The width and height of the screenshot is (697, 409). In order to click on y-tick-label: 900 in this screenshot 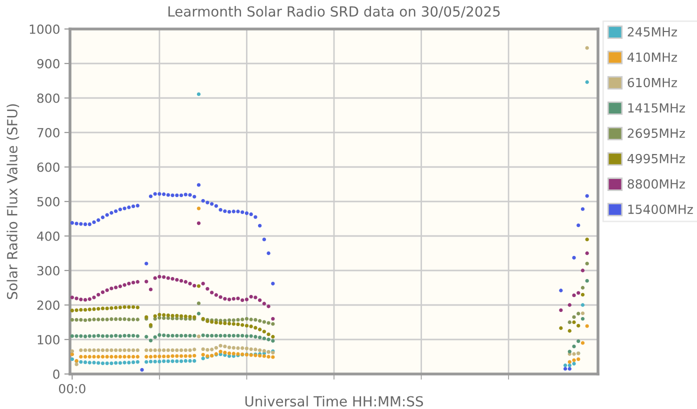, I will do `click(48, 63)`.